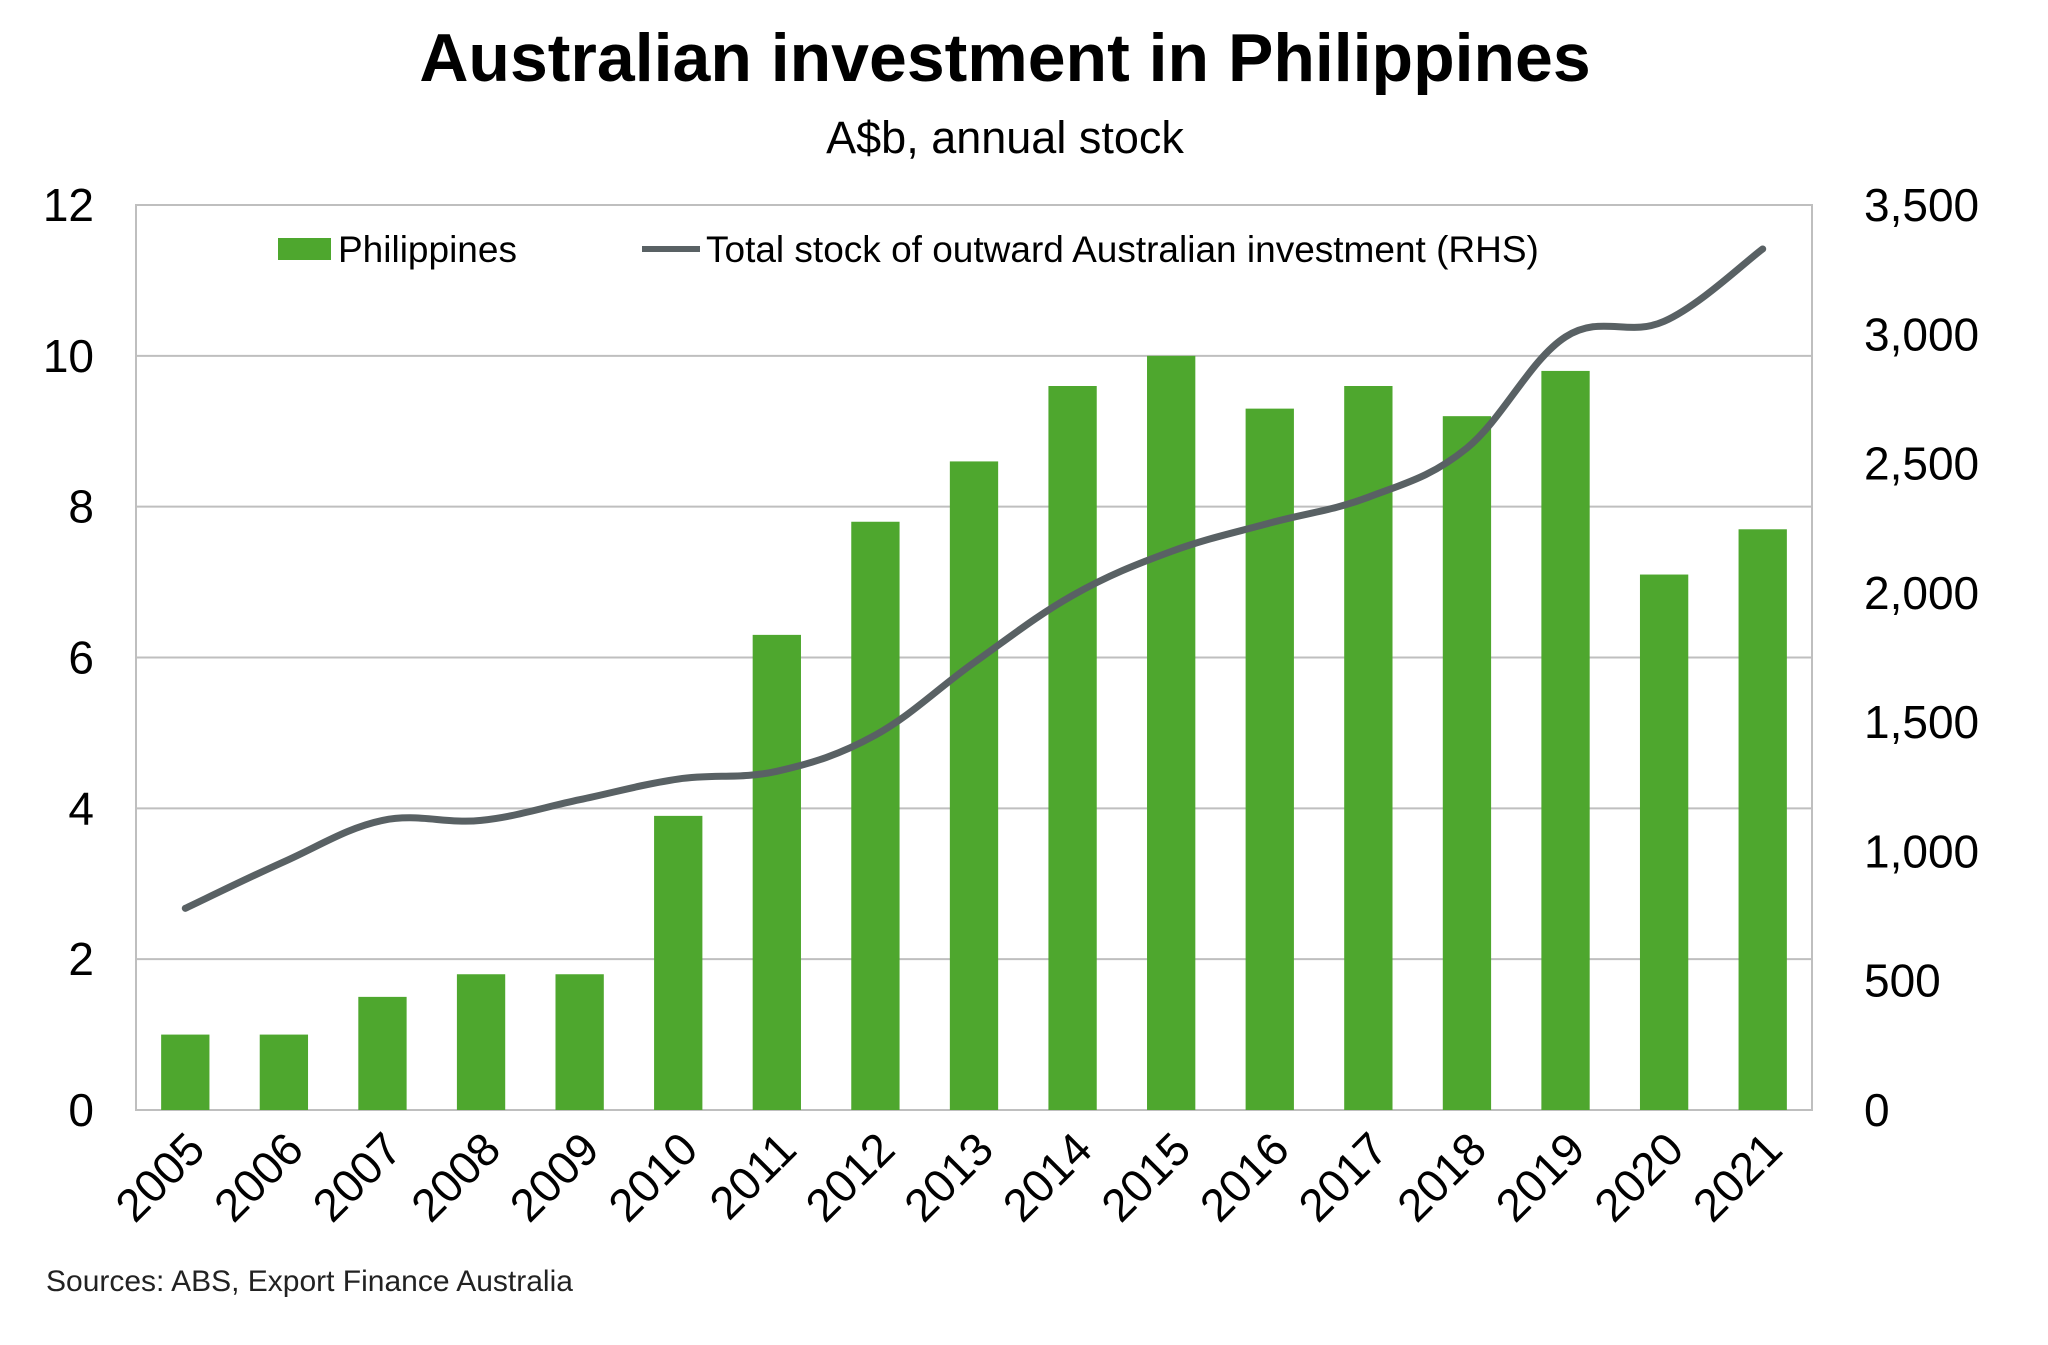 The width and height of the screenshot is (2048, 1345). I want to click on y-right-tick-label: 2,000, so click(1921, 593).